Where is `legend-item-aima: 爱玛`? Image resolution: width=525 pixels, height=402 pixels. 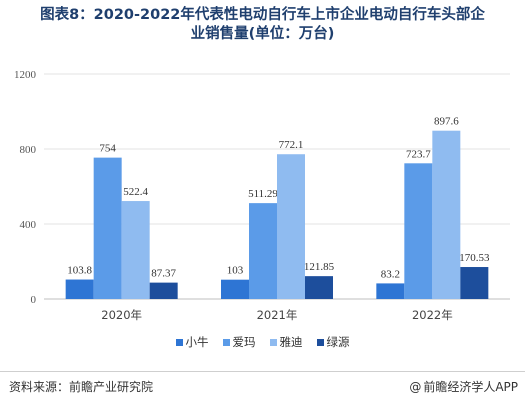 legend-item-aima: 爱玛 is located at coordinates (239, 342).